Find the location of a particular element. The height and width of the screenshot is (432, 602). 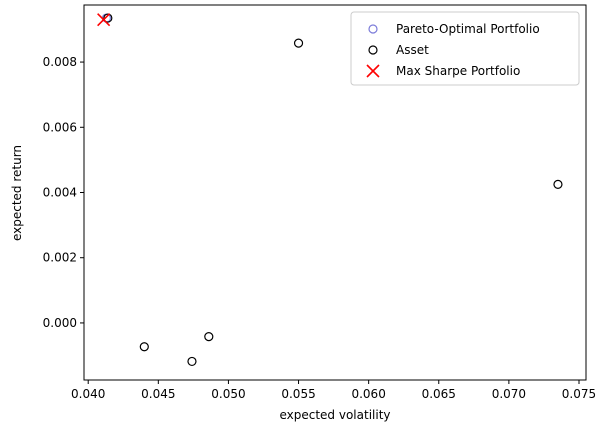

x-axis: 0.040 0.045 0.050 0.055 0.060 0.065 0.070 0.075 is located at coordinates (333, 390).